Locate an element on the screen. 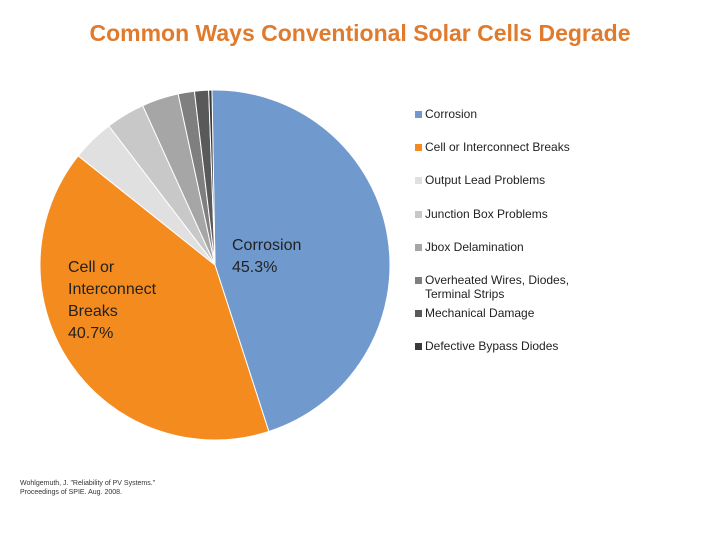 This screenshot has height=540, width=720. legend-label-bypass-diodes: Defective Bypass Diodes is located at coordinates (492, 346).